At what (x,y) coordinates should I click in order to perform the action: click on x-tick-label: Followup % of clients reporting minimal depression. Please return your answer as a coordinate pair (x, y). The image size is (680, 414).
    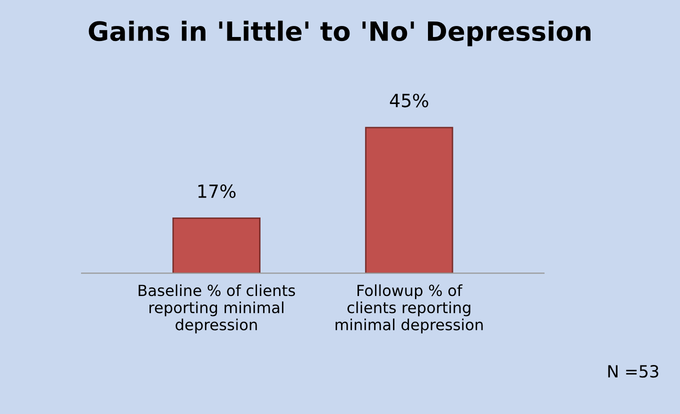
    Looking at the image, I should click on (409, 309).